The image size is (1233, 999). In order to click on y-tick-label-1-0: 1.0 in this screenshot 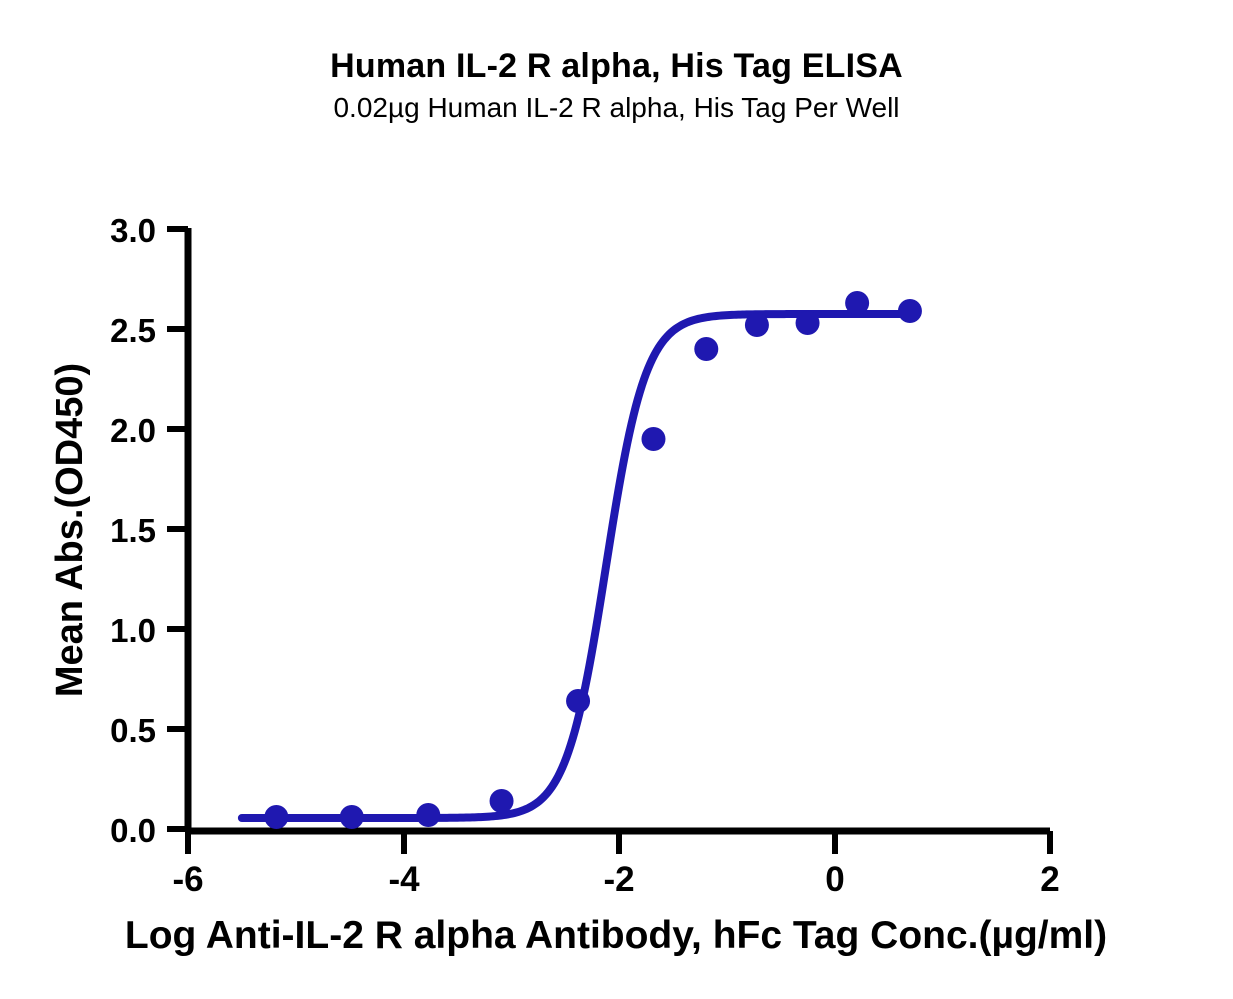, I will do `click(133, 630)`.